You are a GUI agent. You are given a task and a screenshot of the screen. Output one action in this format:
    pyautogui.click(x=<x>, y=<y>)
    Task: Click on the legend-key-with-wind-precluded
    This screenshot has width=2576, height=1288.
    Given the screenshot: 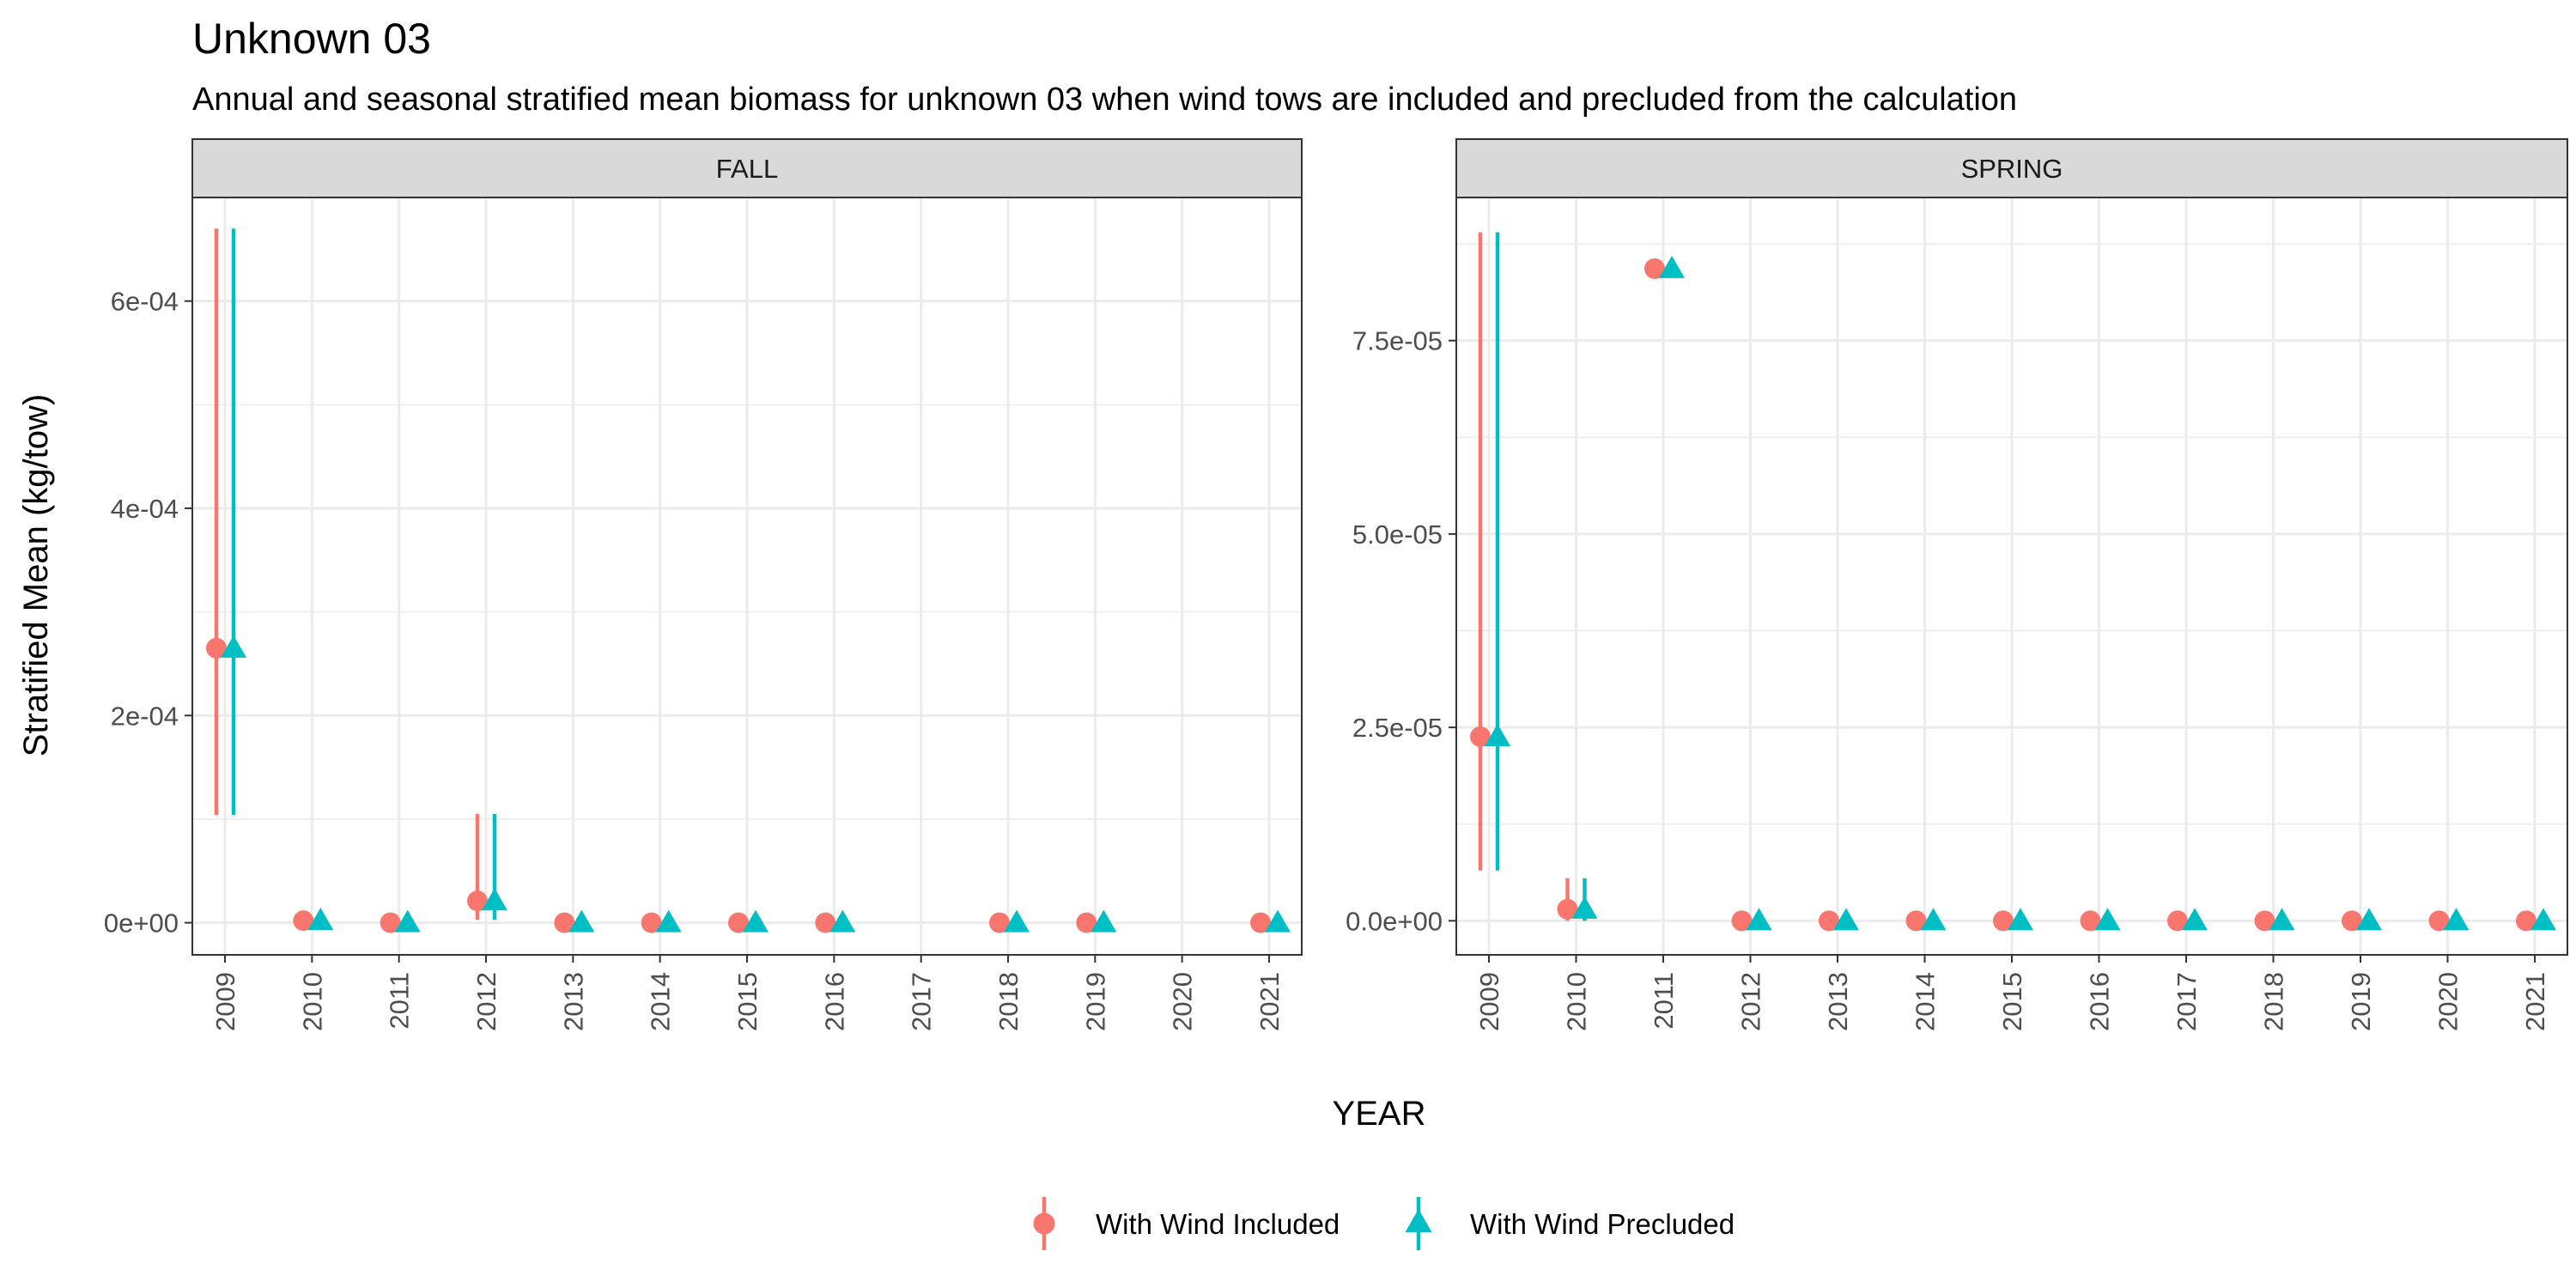 What is the action you would take?
    pyautogui.click(x=1418, y=1224)
    